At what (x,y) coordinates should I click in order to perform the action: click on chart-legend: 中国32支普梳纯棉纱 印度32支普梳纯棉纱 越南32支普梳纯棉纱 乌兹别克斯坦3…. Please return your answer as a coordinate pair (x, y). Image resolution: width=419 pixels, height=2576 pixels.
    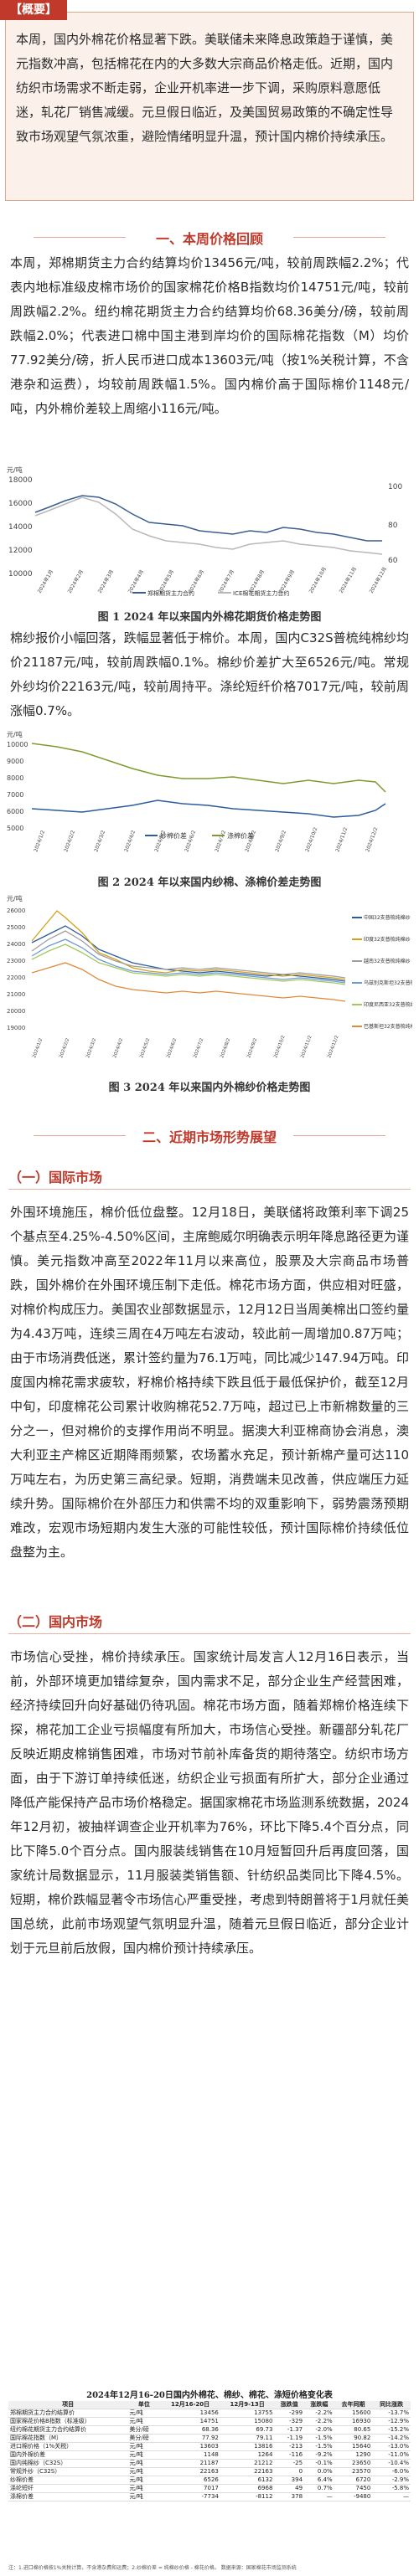
    Looking at the image, I should click on (382, 972).